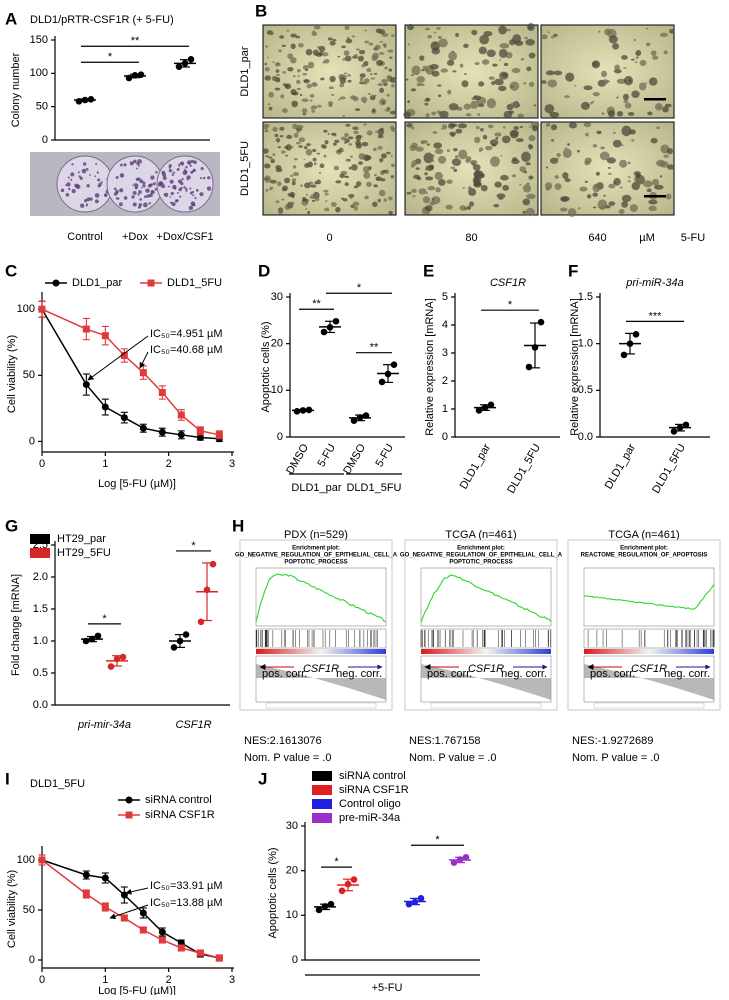  Describe the element at coordinates (597, 238) in the screenshot. I see `column-label: 640` at that location.